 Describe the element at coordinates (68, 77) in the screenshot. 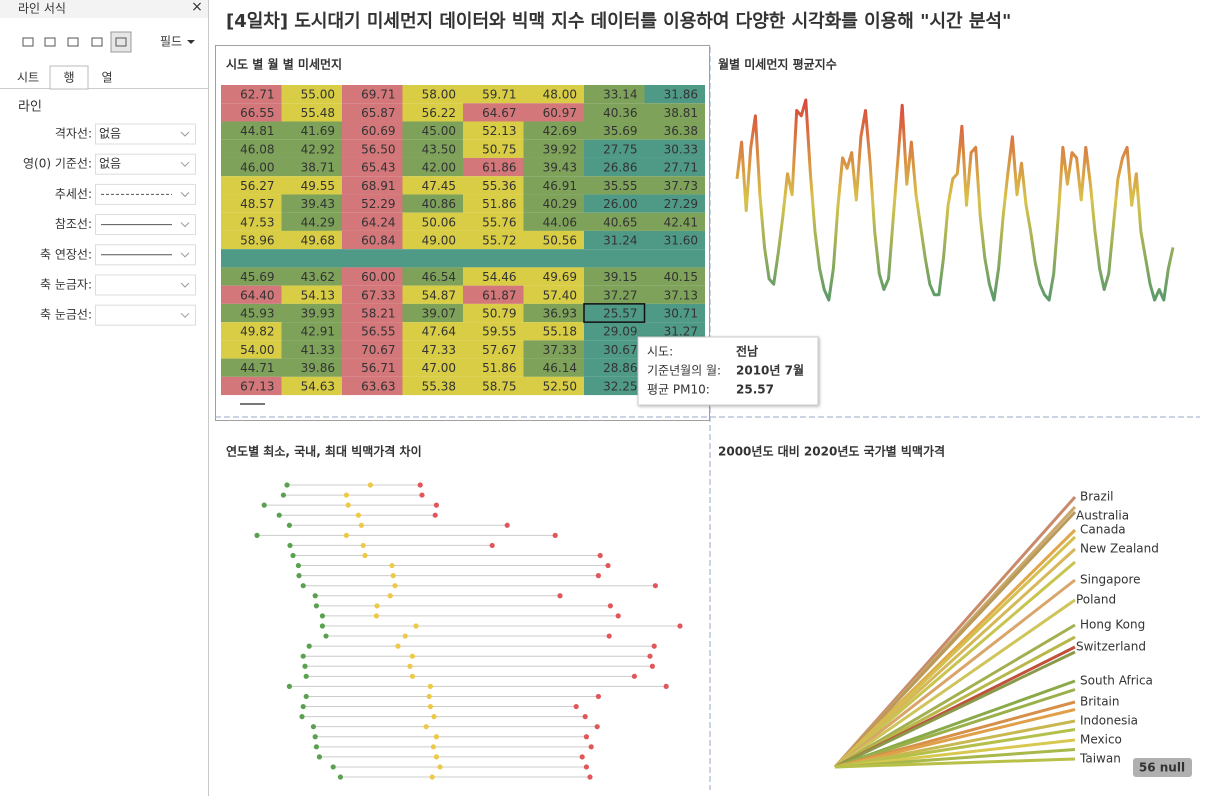

I see `tab: 행` at that location.